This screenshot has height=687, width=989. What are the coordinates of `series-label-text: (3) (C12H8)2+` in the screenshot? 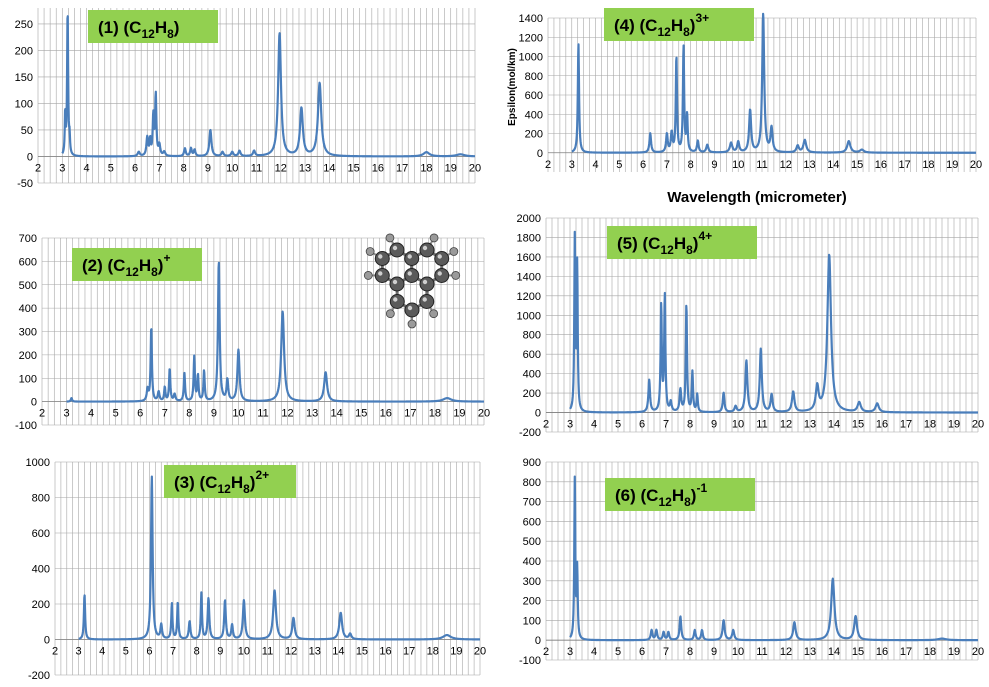 It's located at (221, 482).